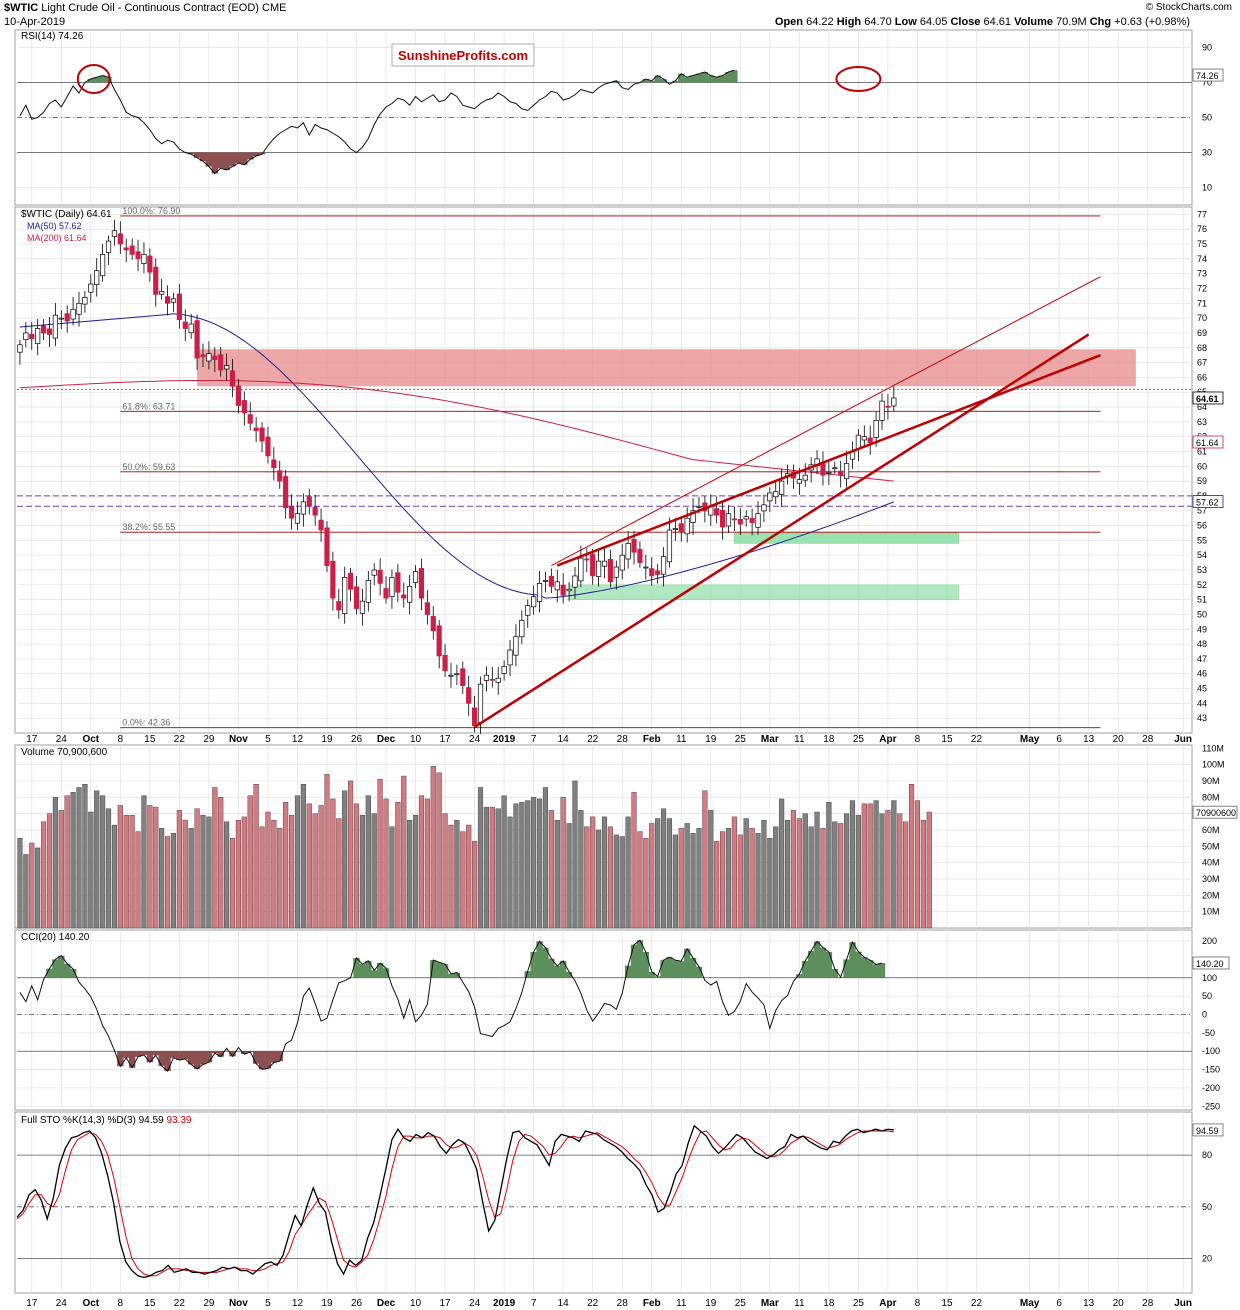  What do you see at coordinates (455, 1201) in the screenshot?
I see `sto-k-line` at bounding box center [455, 1201].